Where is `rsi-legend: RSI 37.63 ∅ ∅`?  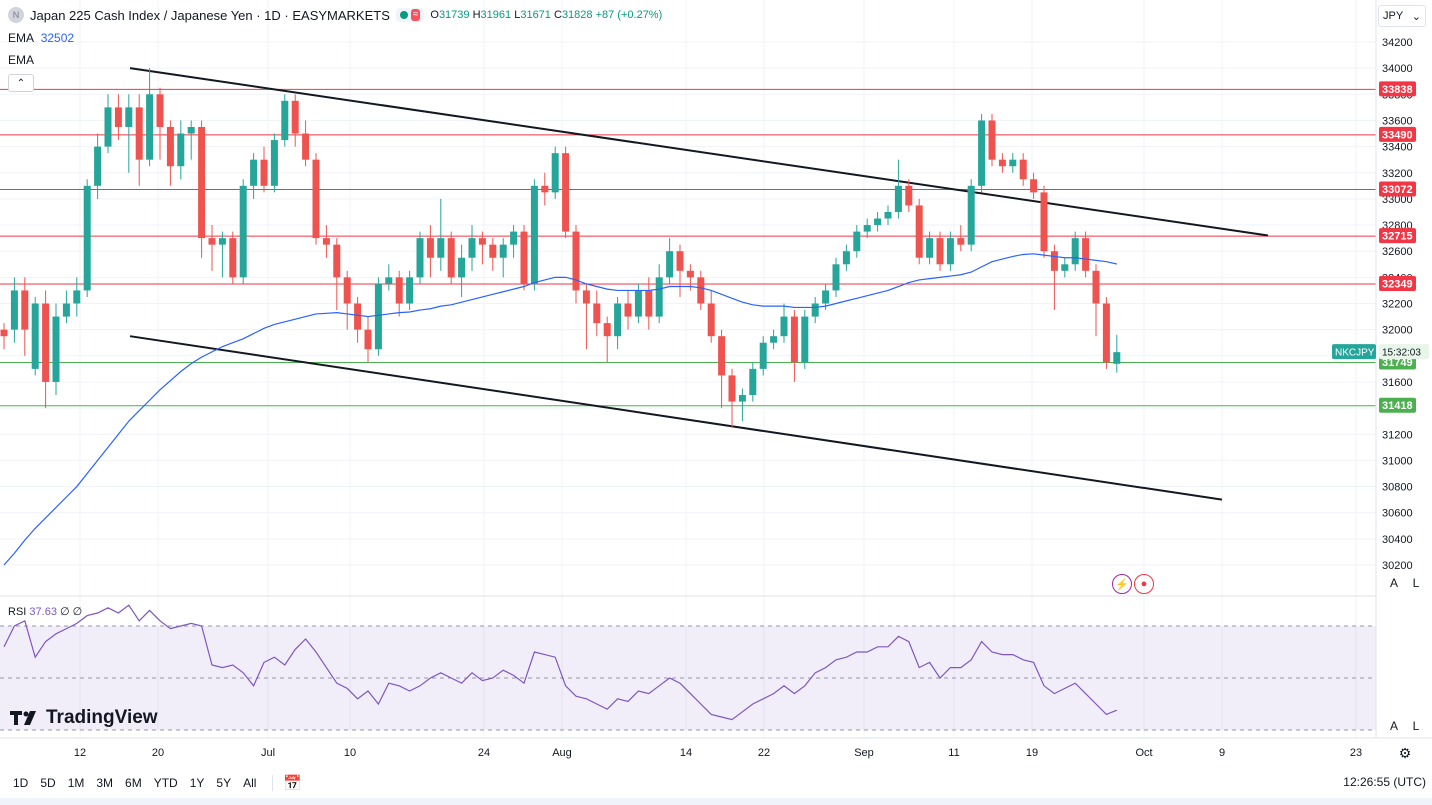 rsi-legend: RSI 37.63 ∅ ∅ is located at coordinates (45, 612).